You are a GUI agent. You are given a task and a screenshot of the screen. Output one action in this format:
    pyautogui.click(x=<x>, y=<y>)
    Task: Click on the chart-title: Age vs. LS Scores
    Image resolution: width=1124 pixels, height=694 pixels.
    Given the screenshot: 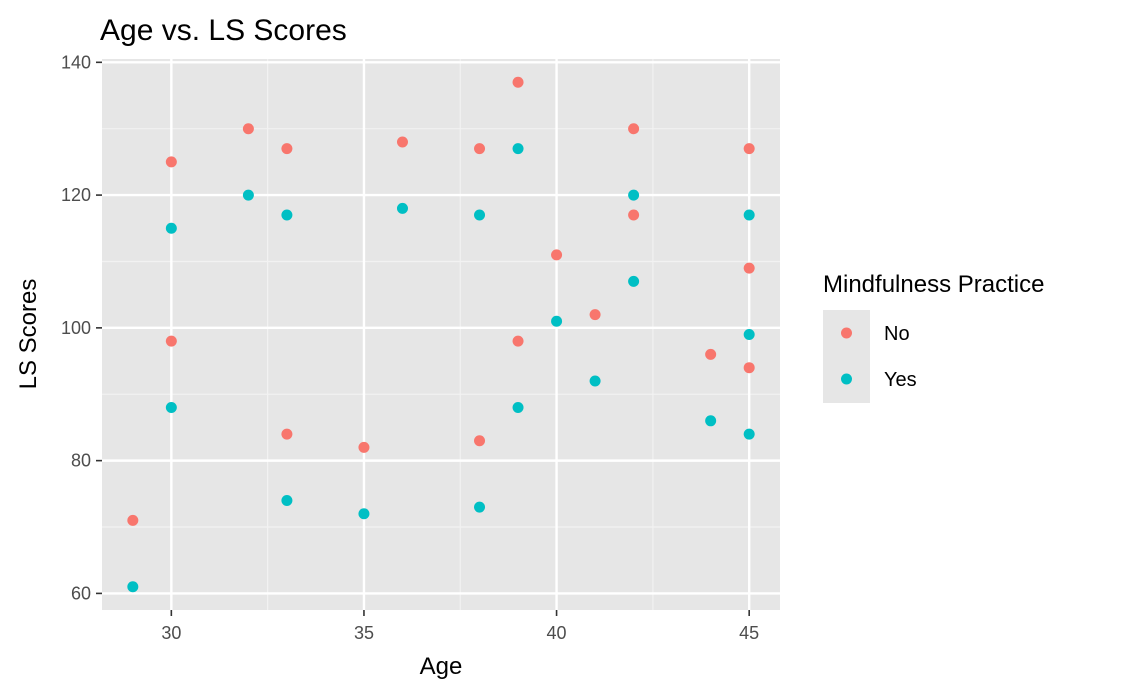 What is the action you would take?
    pyautogui.click(x=223, y=30)
    